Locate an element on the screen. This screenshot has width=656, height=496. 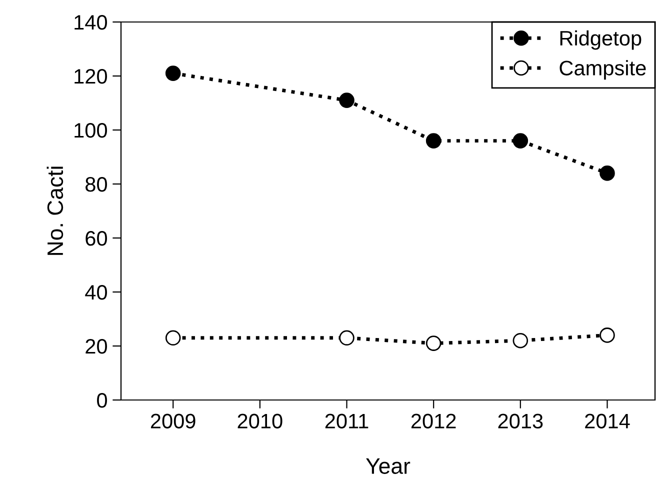
x-tick-label: 2012 is located at coordinates (433, 421).